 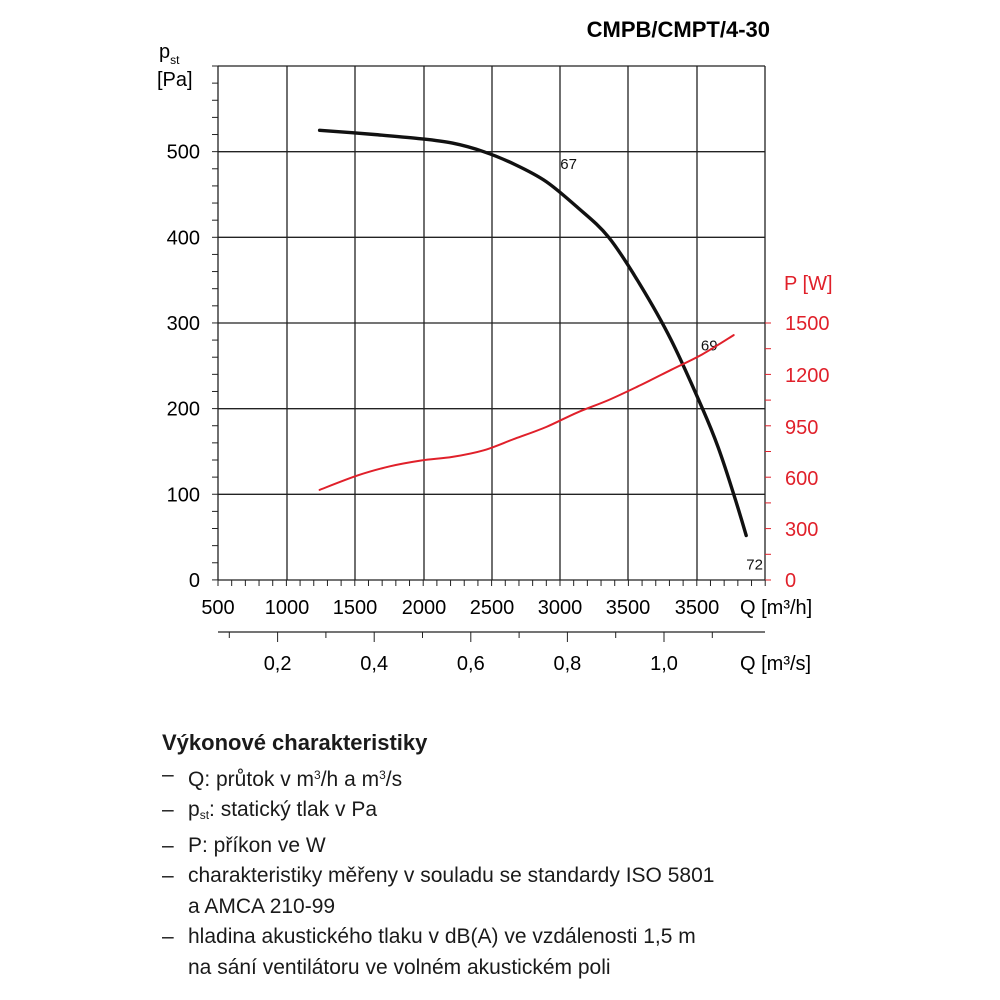 What do you see at coordinates (175, 80) in the screenshot?
I see `y-left-unit: [Pa]` at bounding box center [175, 80].